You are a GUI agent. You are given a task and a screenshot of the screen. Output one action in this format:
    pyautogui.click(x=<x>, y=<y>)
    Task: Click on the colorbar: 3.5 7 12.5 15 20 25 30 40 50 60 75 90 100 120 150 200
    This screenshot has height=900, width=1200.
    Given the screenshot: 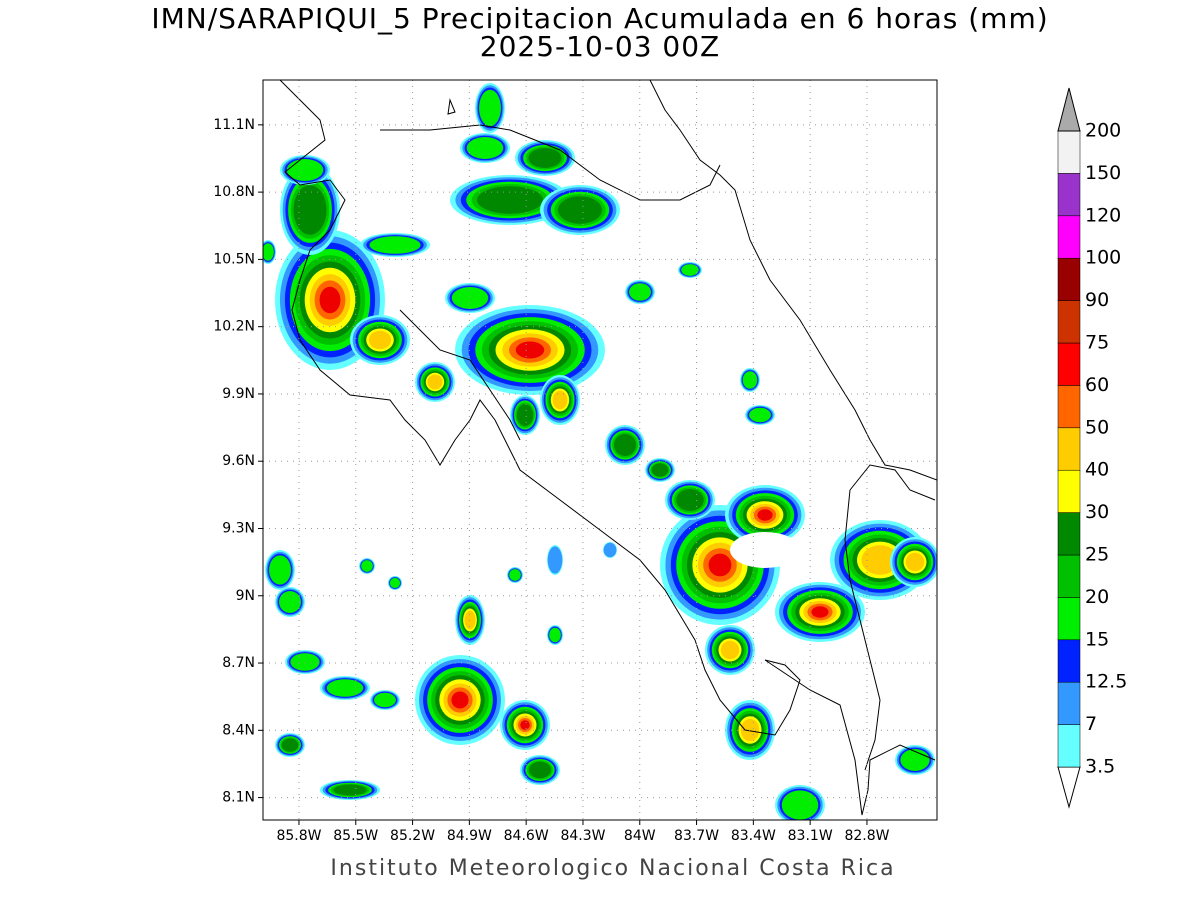 What is the action you would take?
    pyautogui.click(x=1092, y=448)
    